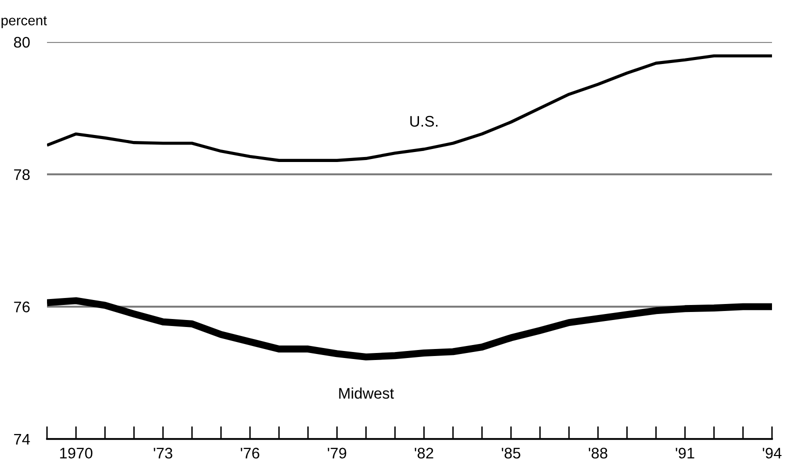  I want to click on x-tick-label: 1970, so click(76, 453).